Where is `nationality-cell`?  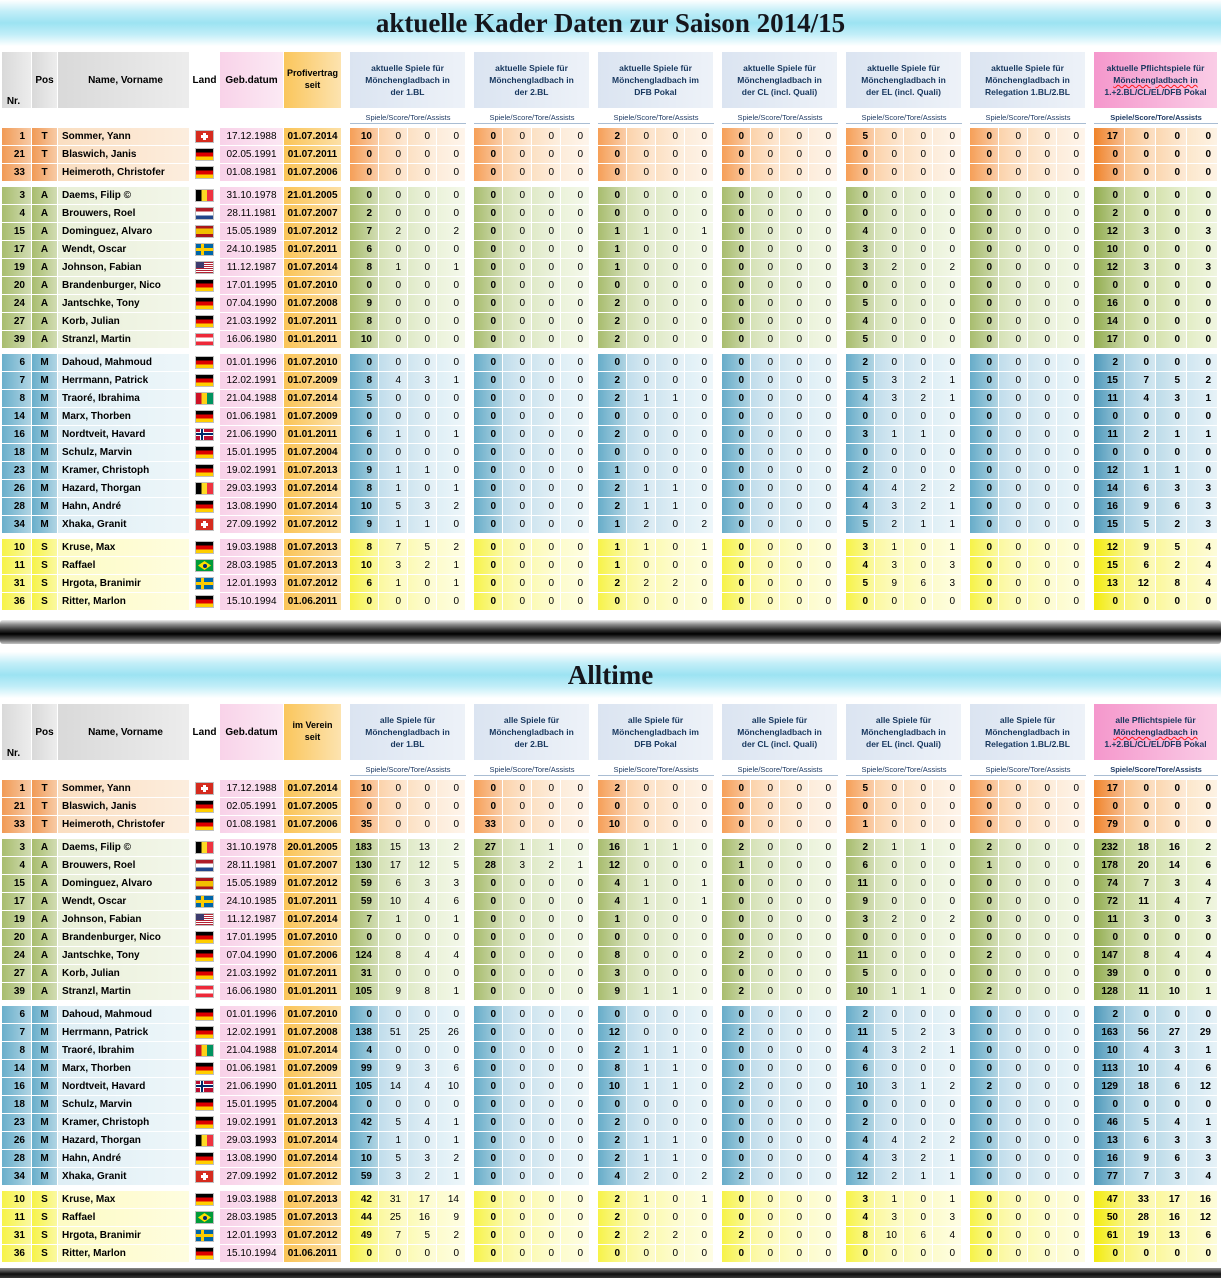 nationality-cell is located at coordinates (205, 1253).